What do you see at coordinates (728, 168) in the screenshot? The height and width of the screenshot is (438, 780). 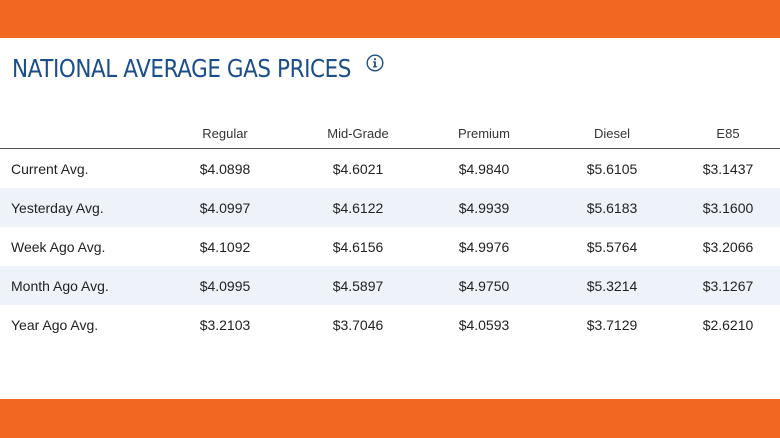 I see `price-cell: $3.1437` at bounding box center [728, 168].